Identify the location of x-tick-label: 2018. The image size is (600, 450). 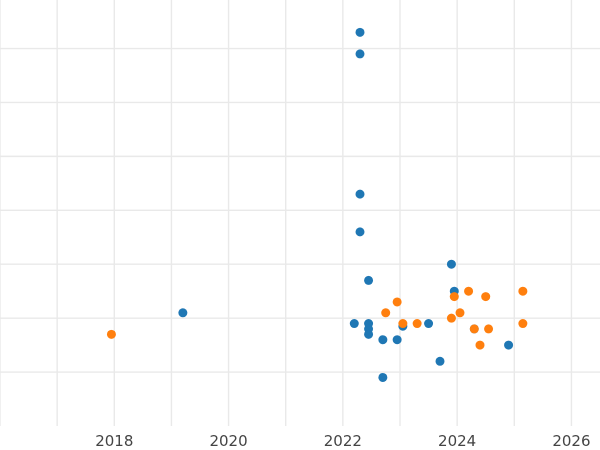
(114, 441).